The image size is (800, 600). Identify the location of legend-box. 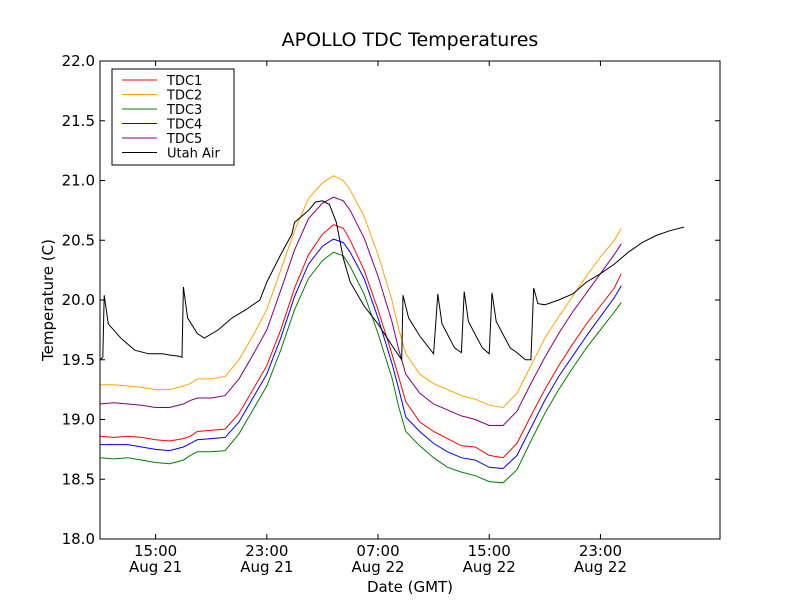
(173, 117).